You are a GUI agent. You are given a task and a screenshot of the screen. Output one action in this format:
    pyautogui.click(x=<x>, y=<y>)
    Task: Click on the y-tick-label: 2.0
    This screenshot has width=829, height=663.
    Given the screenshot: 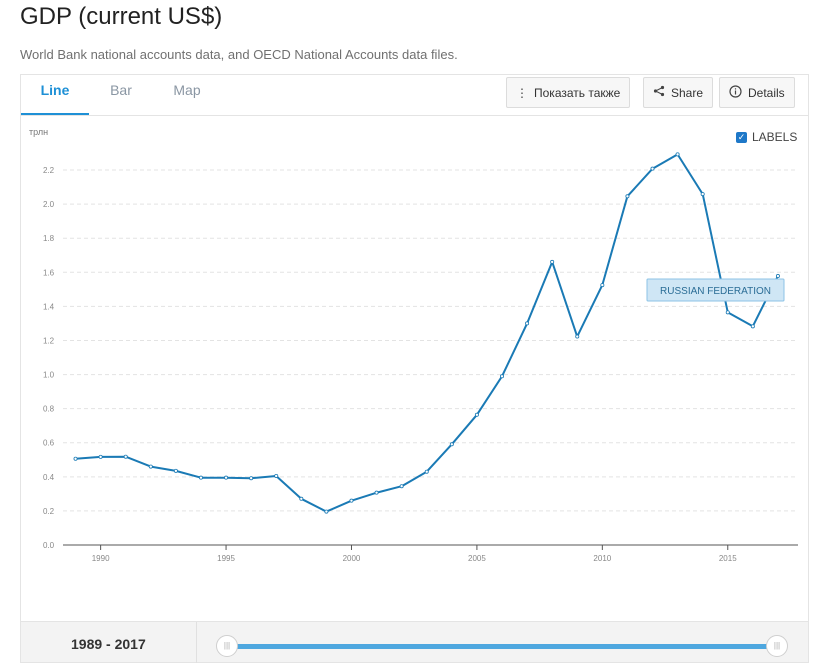 What is the action you would take?
    pyautogui.click(x=49, y=204)
    